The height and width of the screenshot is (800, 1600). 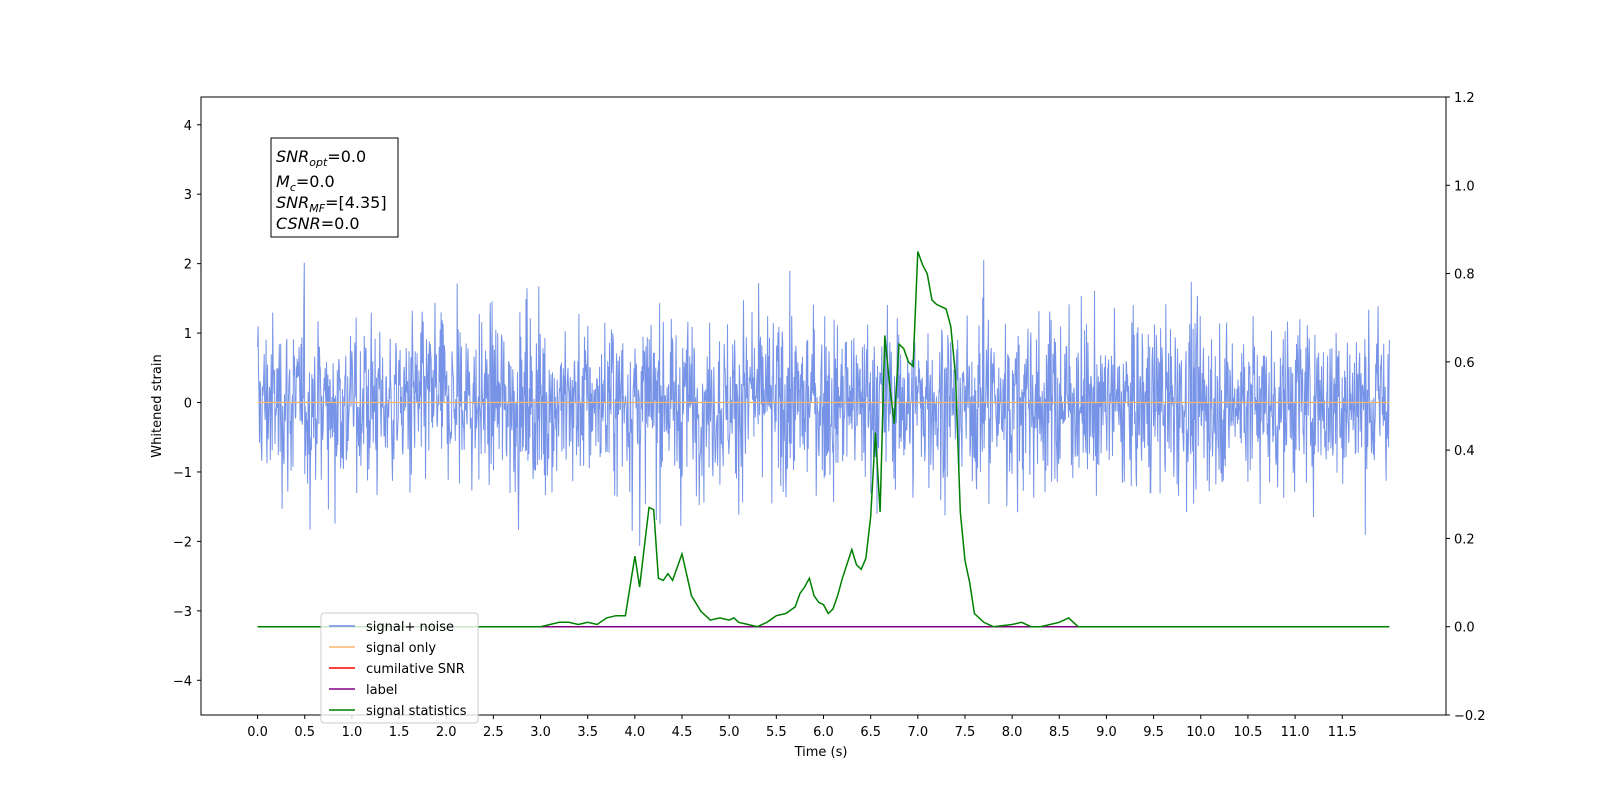 What do you see at coordinates (401, 648) in the screenshot?
I see `legend-item-label: signal only` at bounding box center [401, 648].